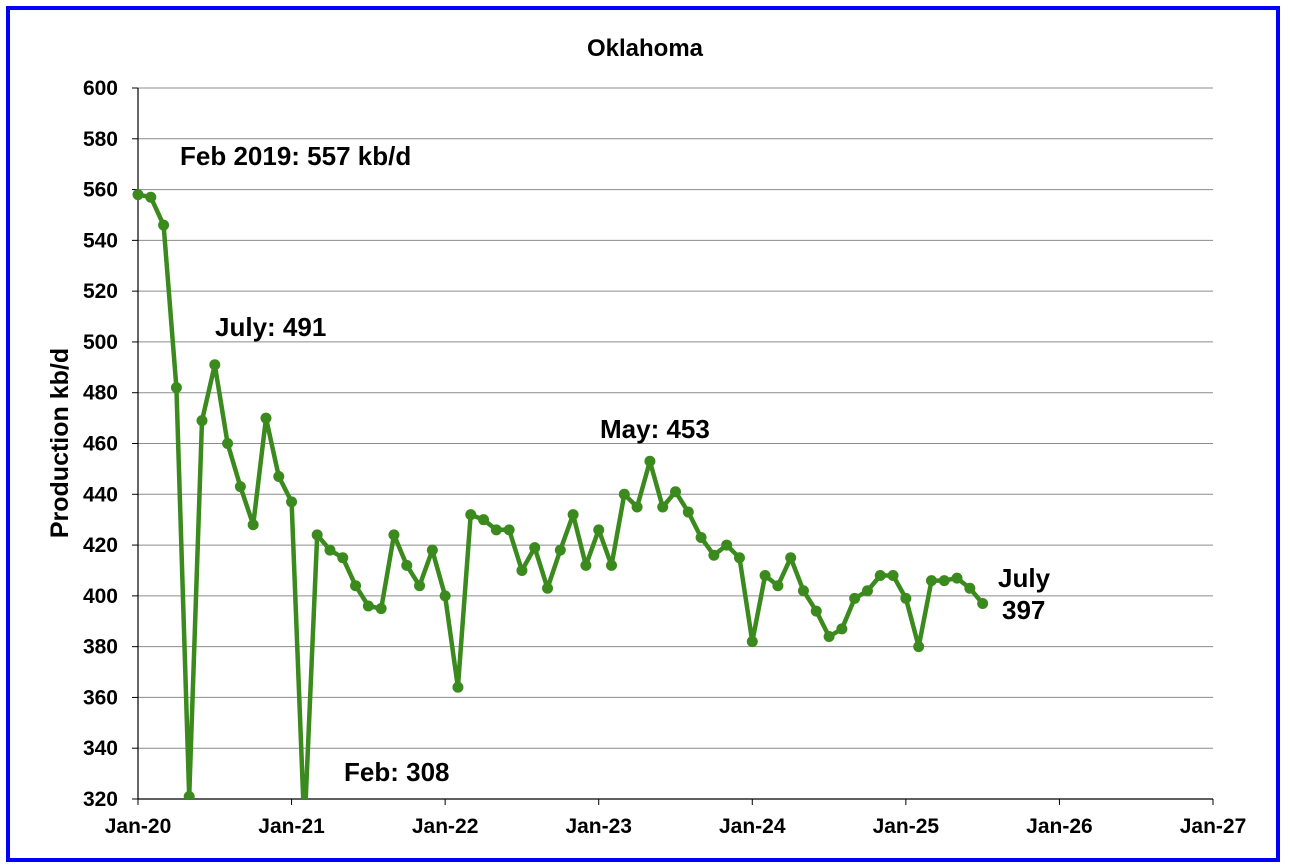 The image size is (1290, 868). What do you see at coordinates (752, 826) in the screenshot?
I see `x-tick-label: Jan-24` at bounding box center [752, 826].